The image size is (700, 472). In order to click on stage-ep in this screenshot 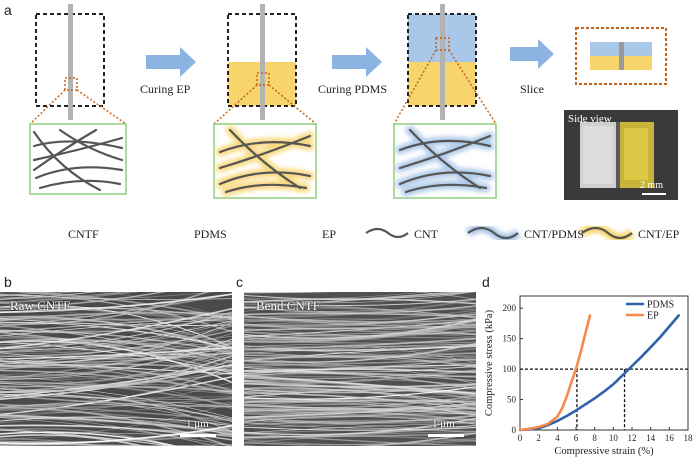, I will do `click(265, 101)`.